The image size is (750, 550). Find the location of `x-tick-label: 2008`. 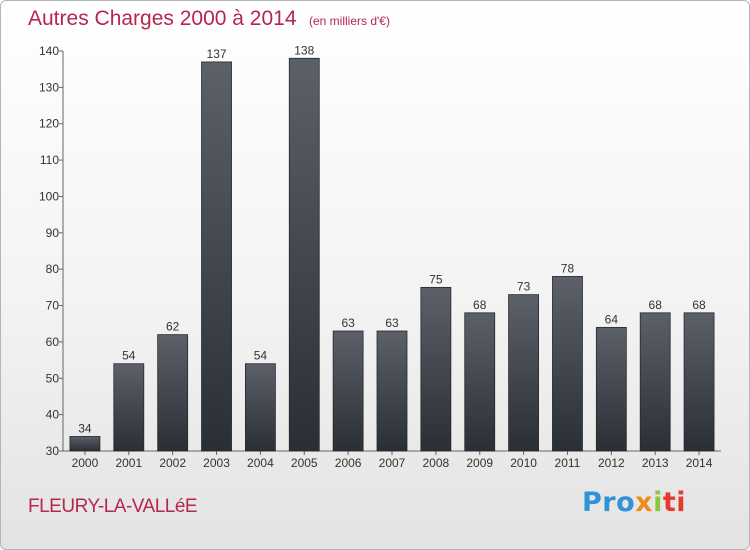

x-tick-label: 2008 is located at coordinates (436, 463).